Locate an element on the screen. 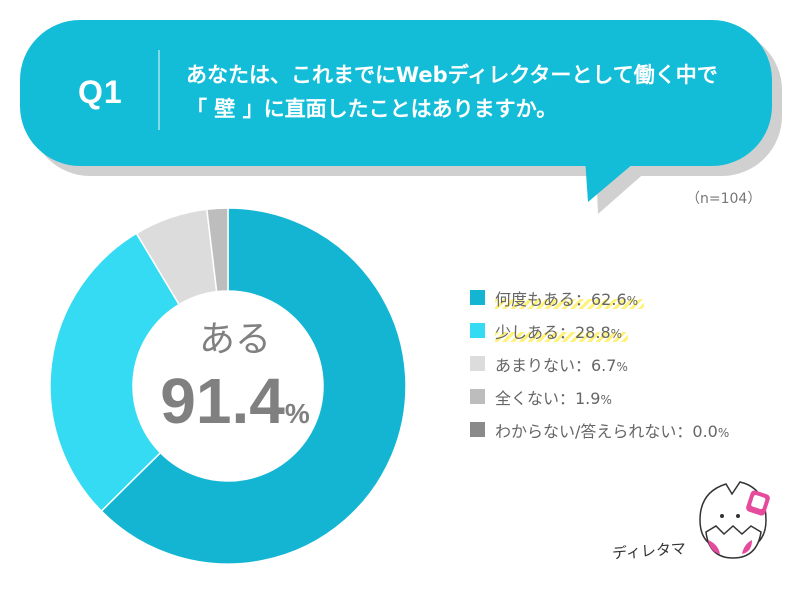 The image size is (800, 600). question-divider is located at coordinates (159, 90).